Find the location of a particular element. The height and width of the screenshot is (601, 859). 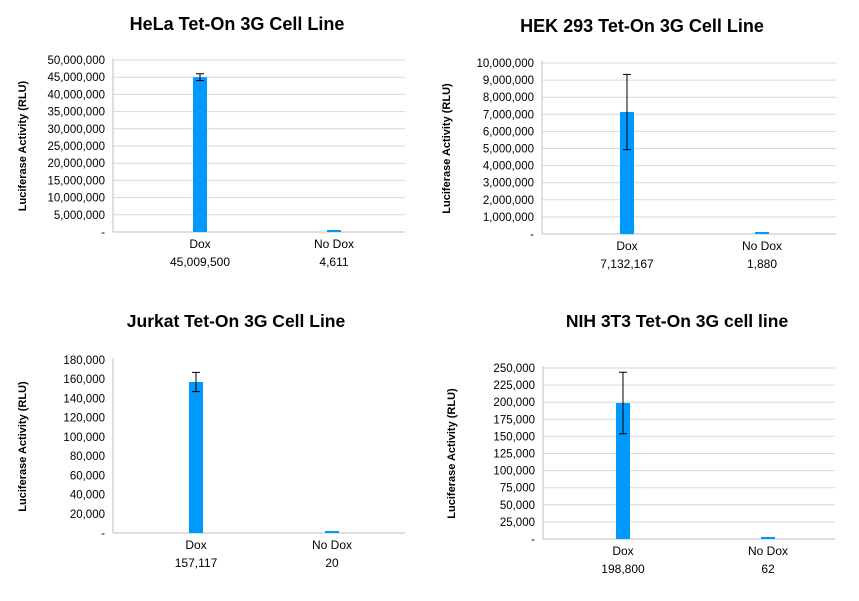

value-label: 7,132,167 is located at coordinates (627, 264).